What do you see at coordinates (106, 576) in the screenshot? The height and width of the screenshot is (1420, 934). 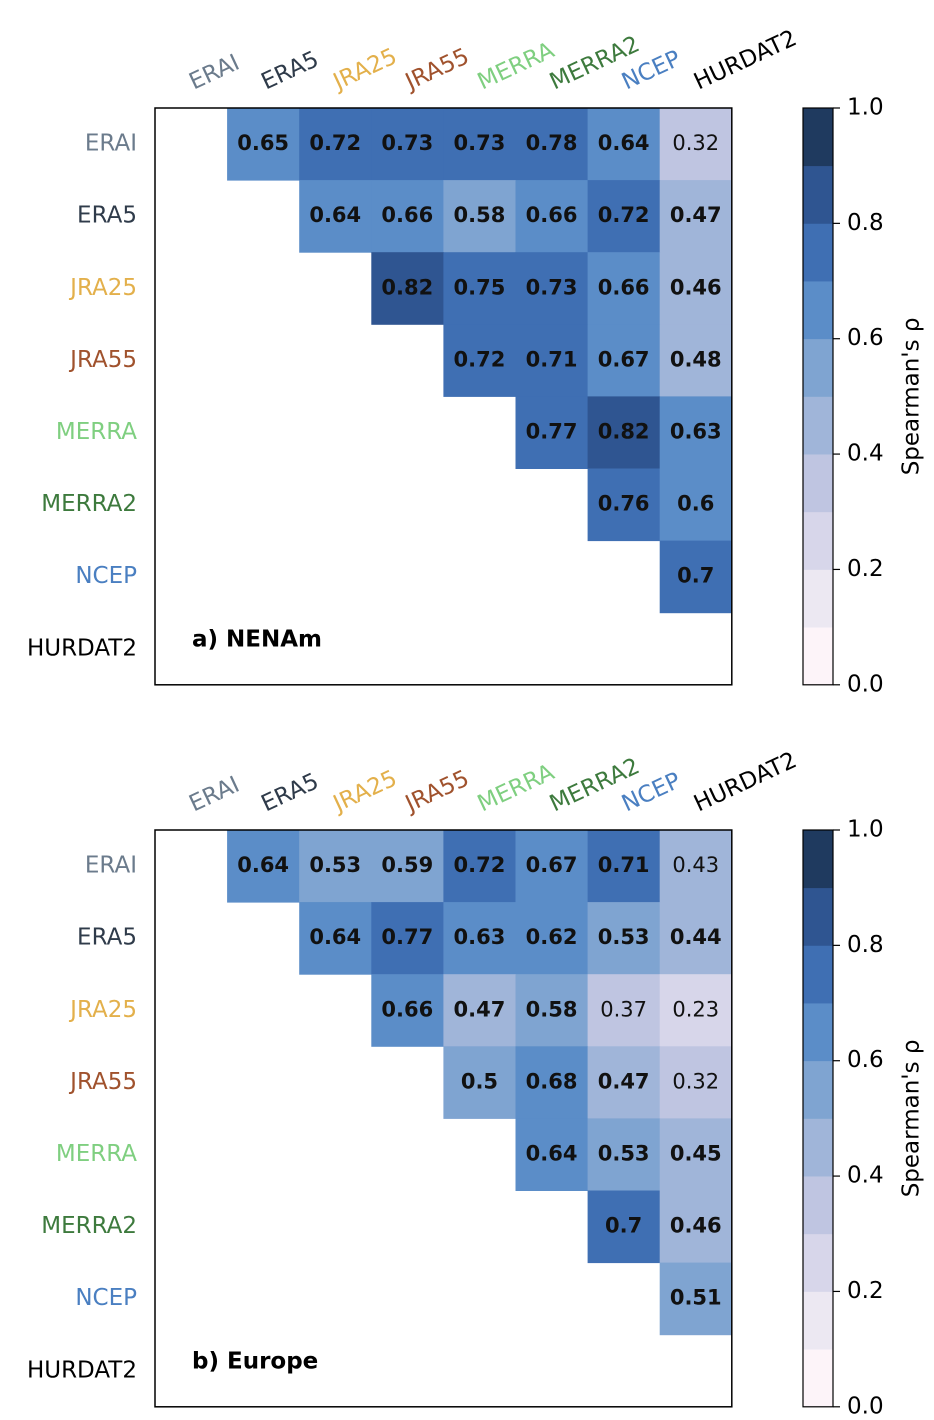 I see `y-tick-label: NCEP` at bounding box center [106, 576].